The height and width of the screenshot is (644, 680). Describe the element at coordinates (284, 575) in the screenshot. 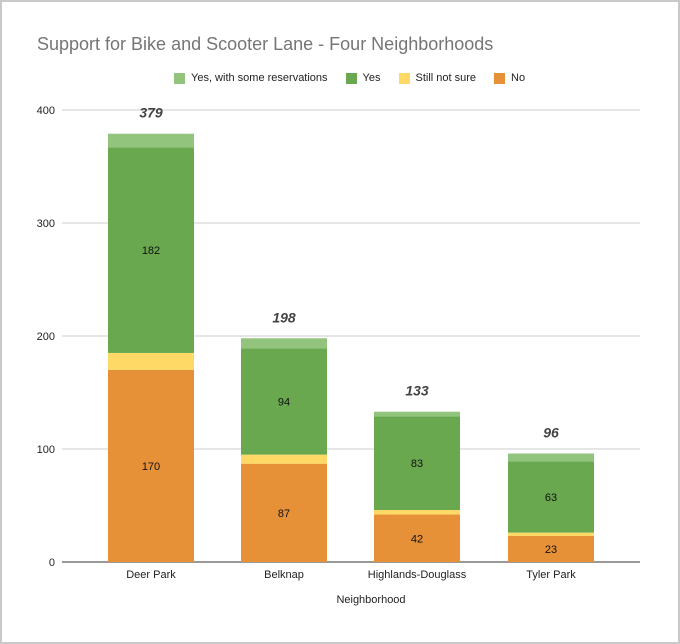

I see `x-tick-label: Belknap` at that location.